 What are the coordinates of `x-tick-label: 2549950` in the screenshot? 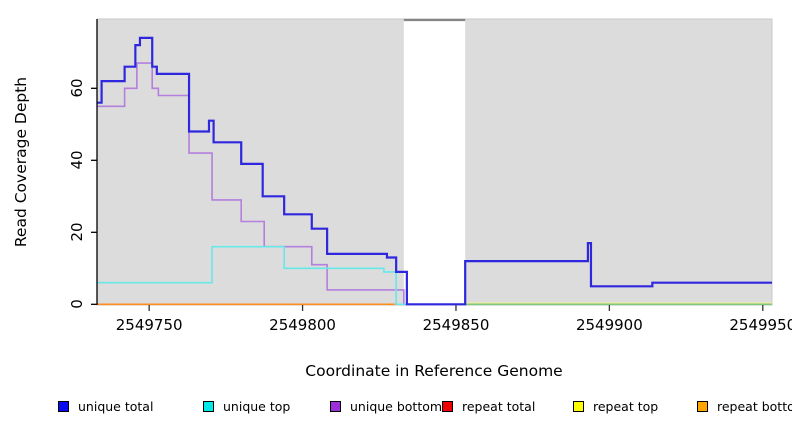 It's located at (760, 325).